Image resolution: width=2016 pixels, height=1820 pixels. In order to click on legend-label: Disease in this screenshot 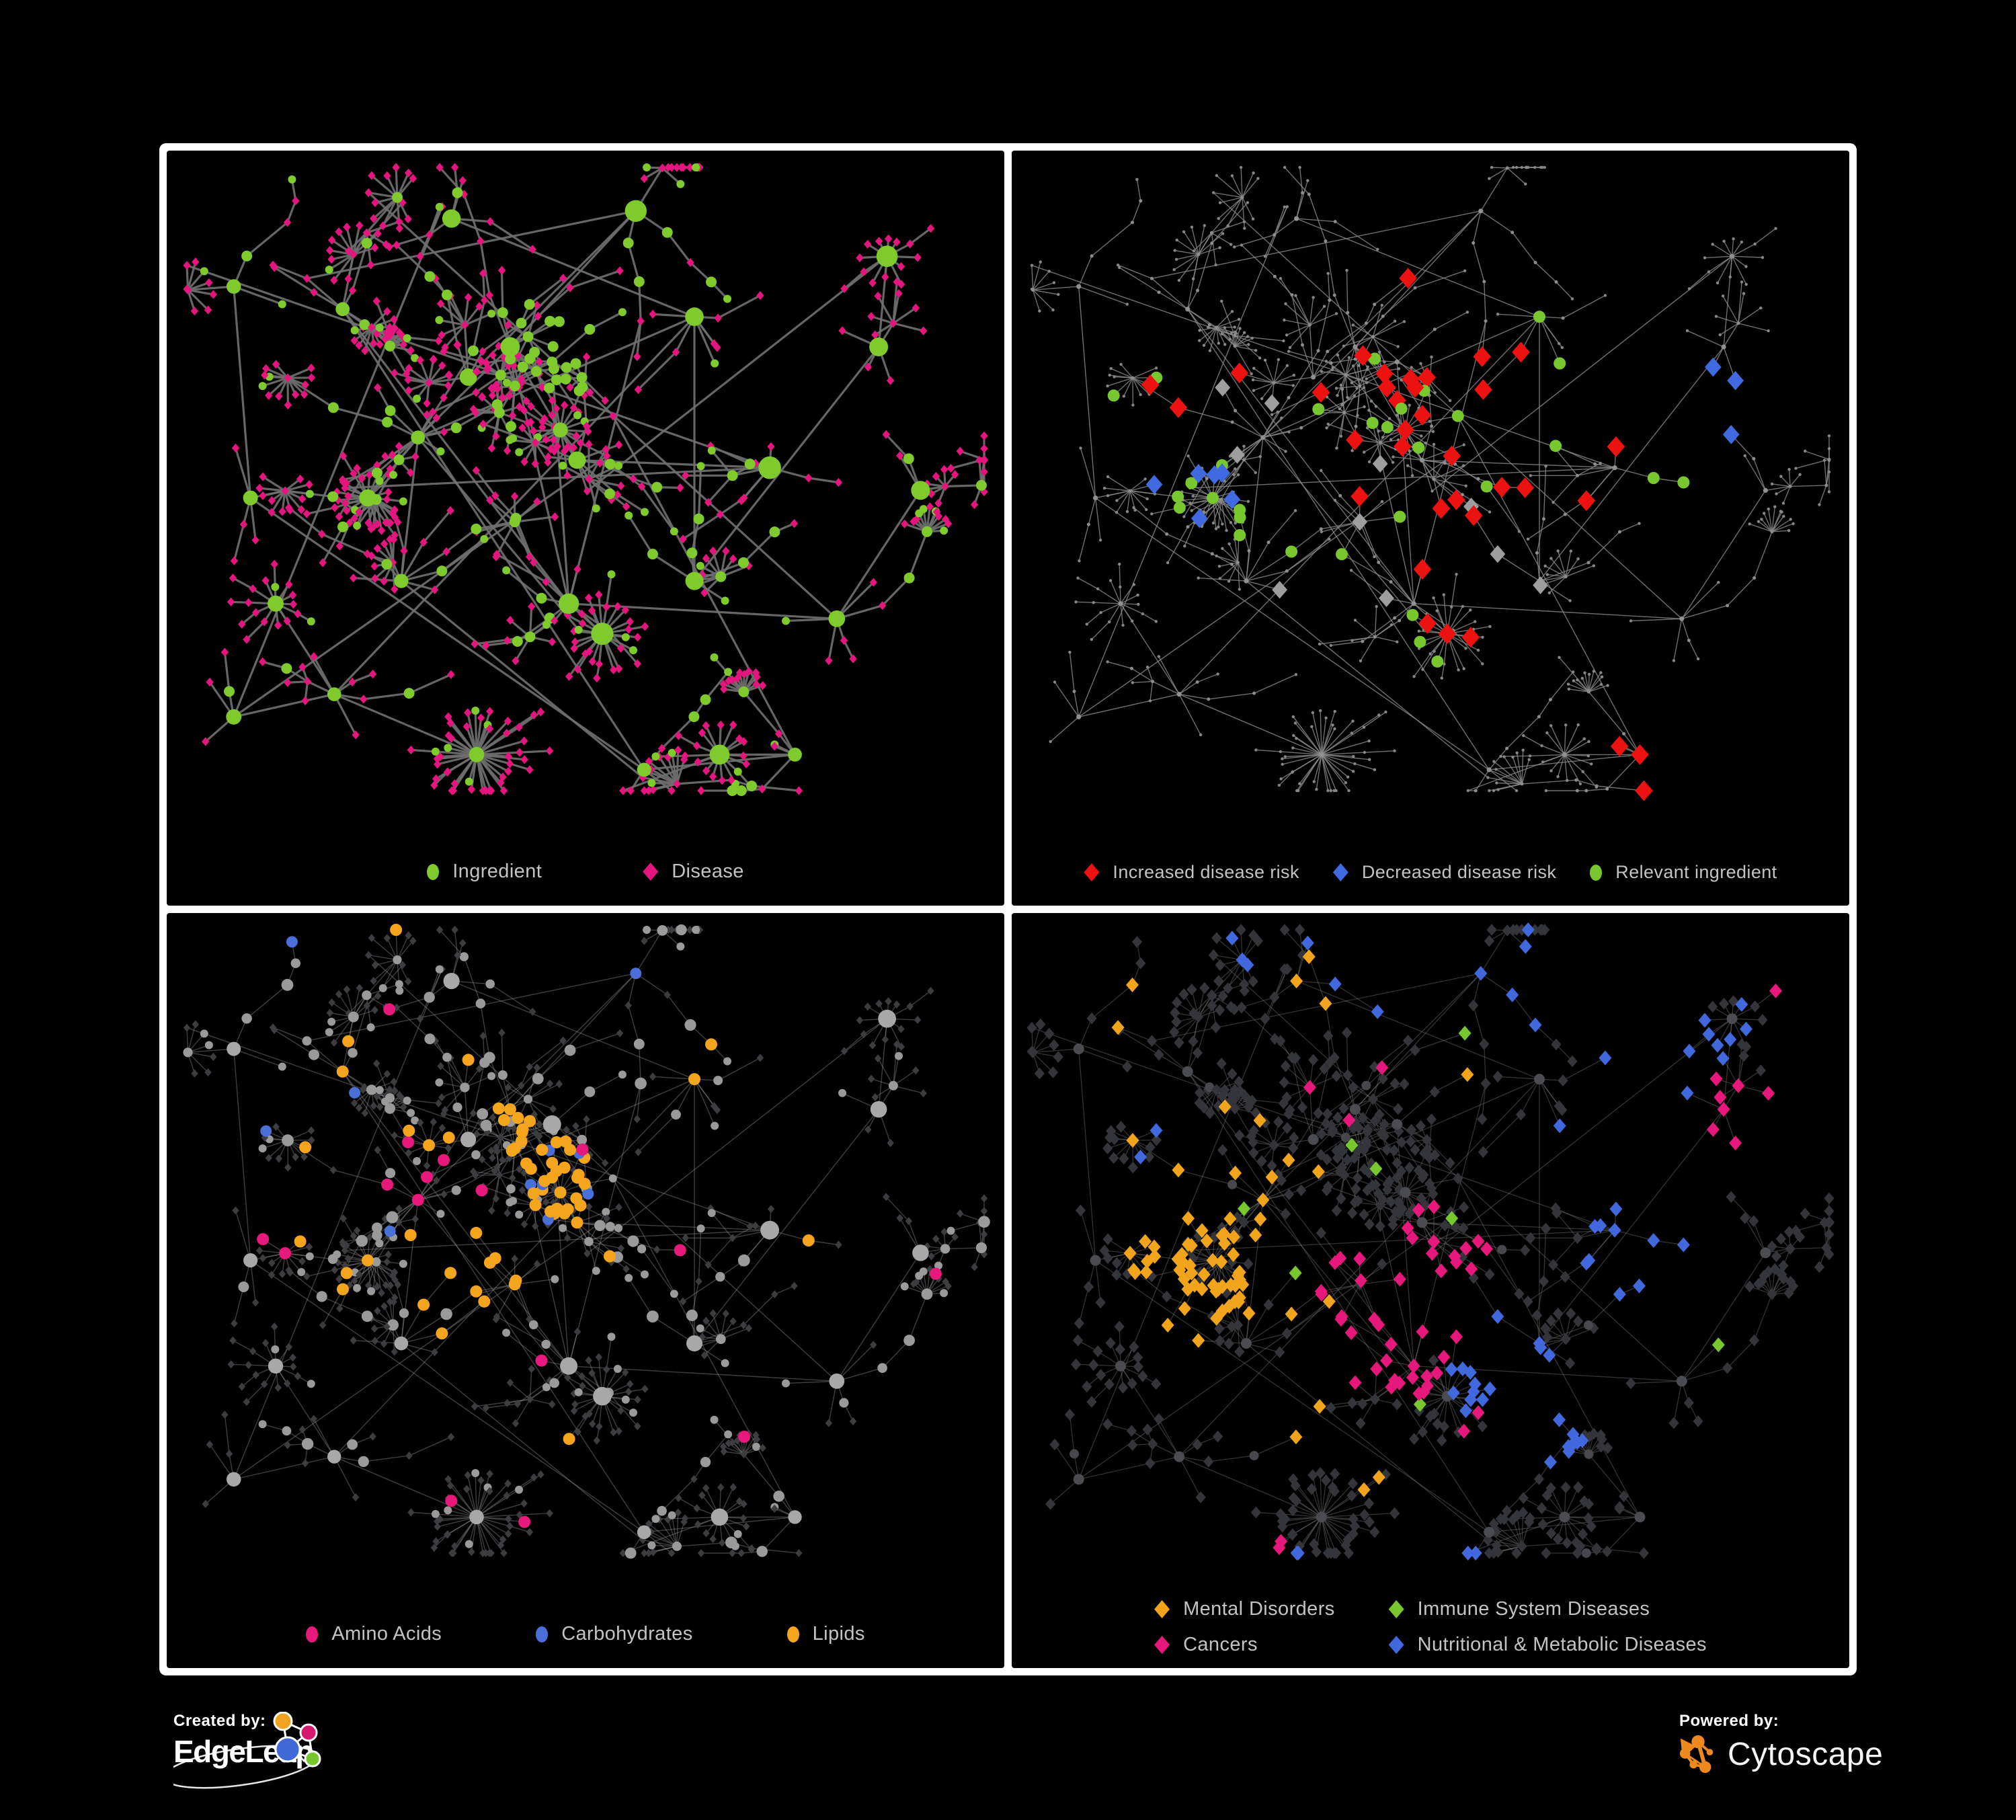, I will do `click(708, 871)`.